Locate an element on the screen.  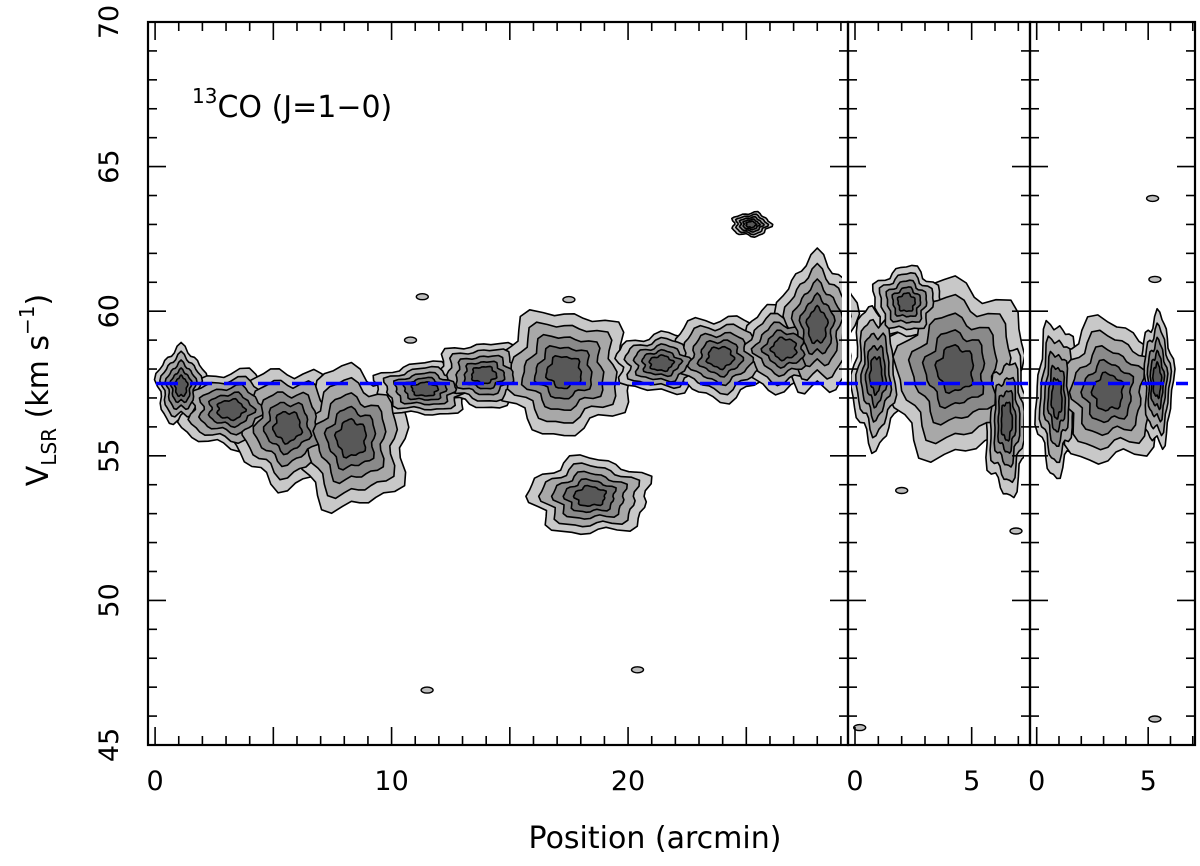
y-tick-label-65: 65 is located at coordinates (109, 166).